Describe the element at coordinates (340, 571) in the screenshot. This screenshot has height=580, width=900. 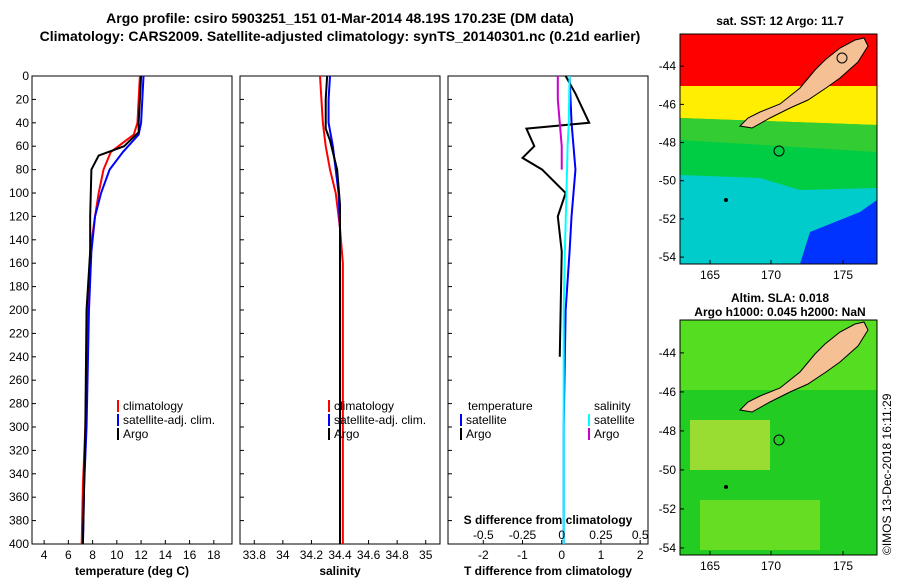
I see `x-axis-label: salinity` at that location.